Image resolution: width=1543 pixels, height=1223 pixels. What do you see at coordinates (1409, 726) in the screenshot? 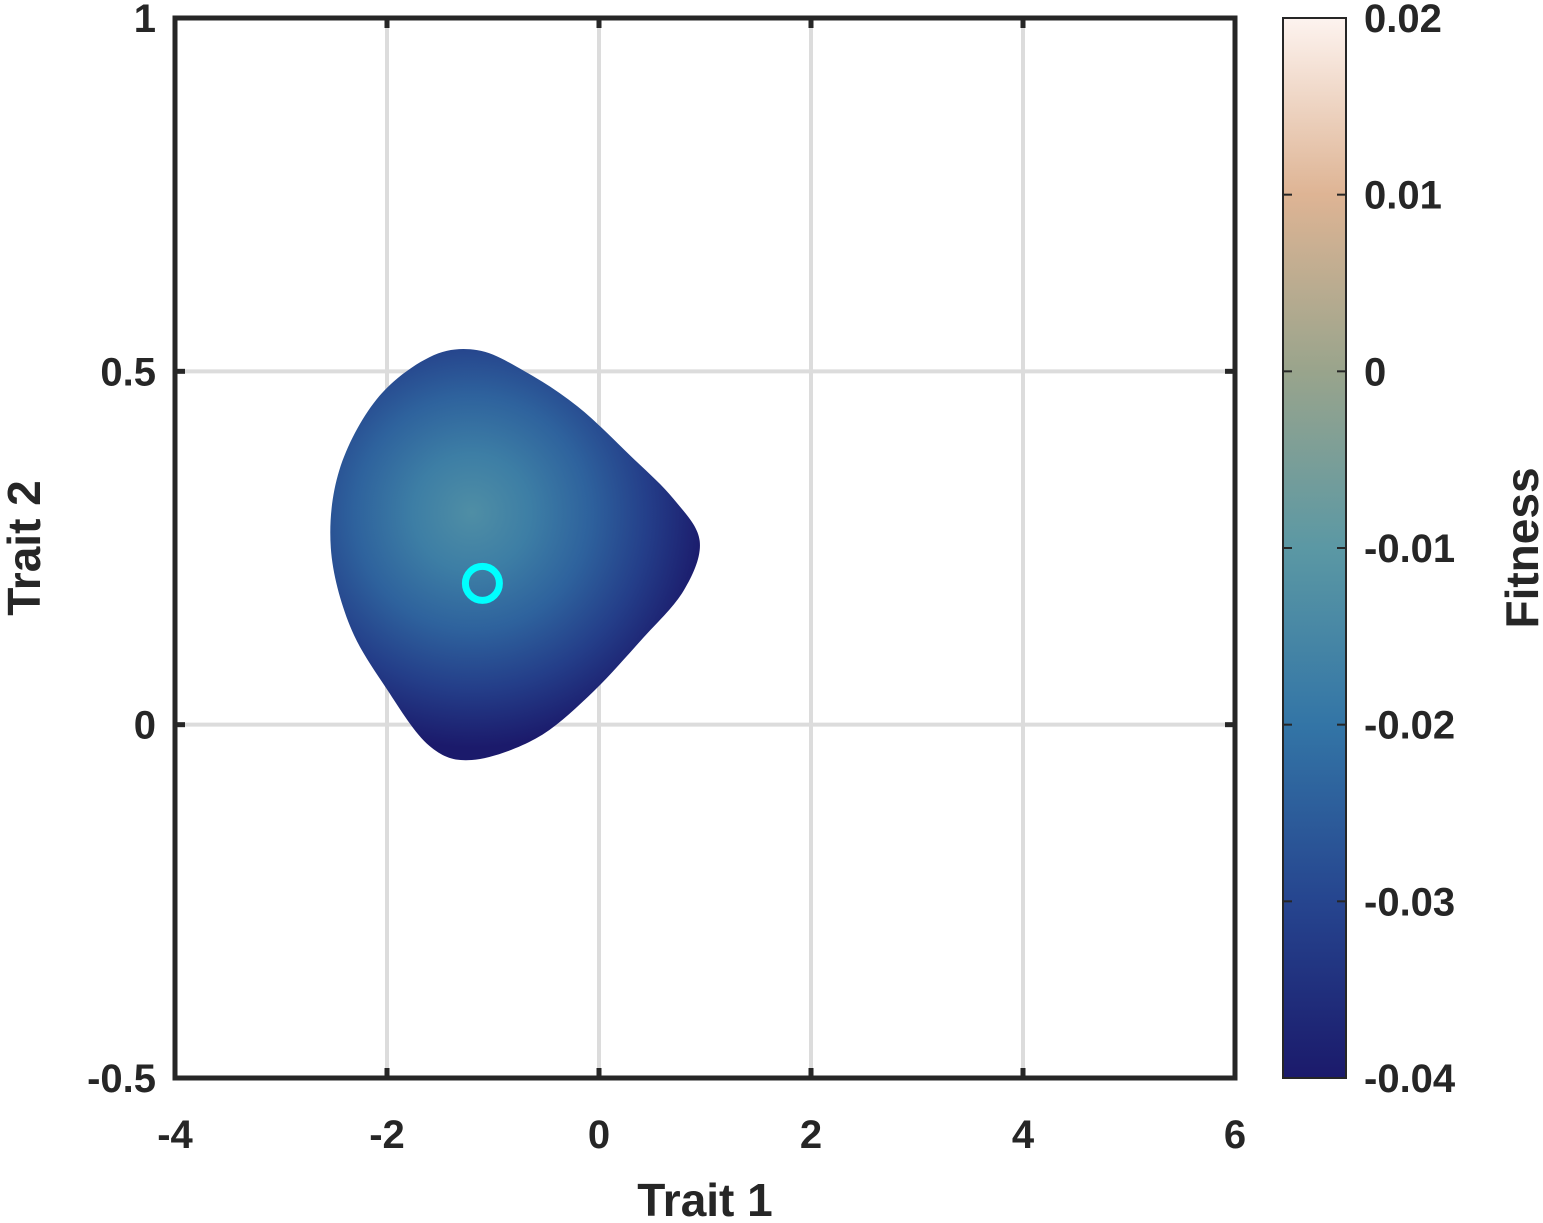
I see `colorbar-tick-label-2: -0.02` at bounding box center [1409, 726].